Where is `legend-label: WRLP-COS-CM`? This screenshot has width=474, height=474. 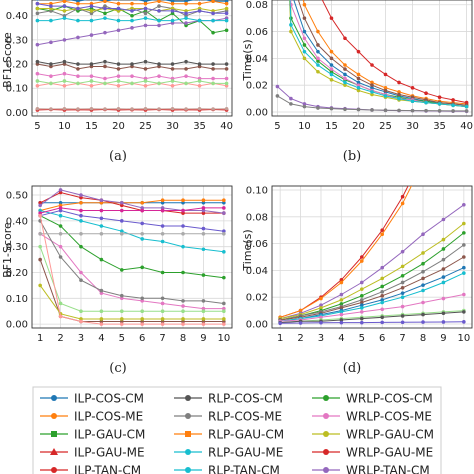 legend-label: WRLP-COS-CM is located at coordinates (389, 399).